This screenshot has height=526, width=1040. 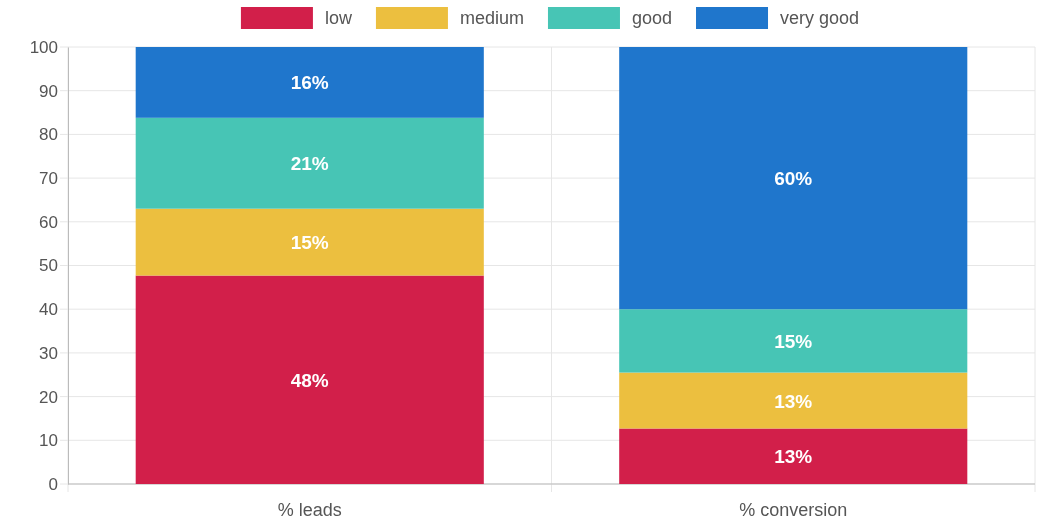 What do you see at coordinates (793, 510) in the screenshot?
I see `x-tick-label: % conversion` at bounding box center [793, 510].